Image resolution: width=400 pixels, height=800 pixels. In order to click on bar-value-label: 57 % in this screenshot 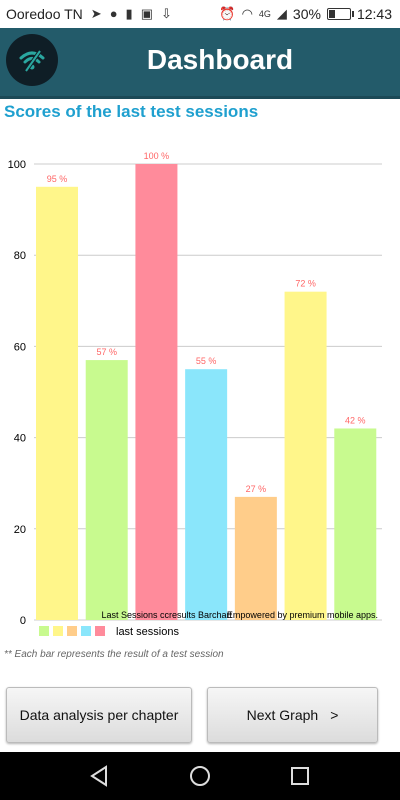, I will do `click(106, 352)`.